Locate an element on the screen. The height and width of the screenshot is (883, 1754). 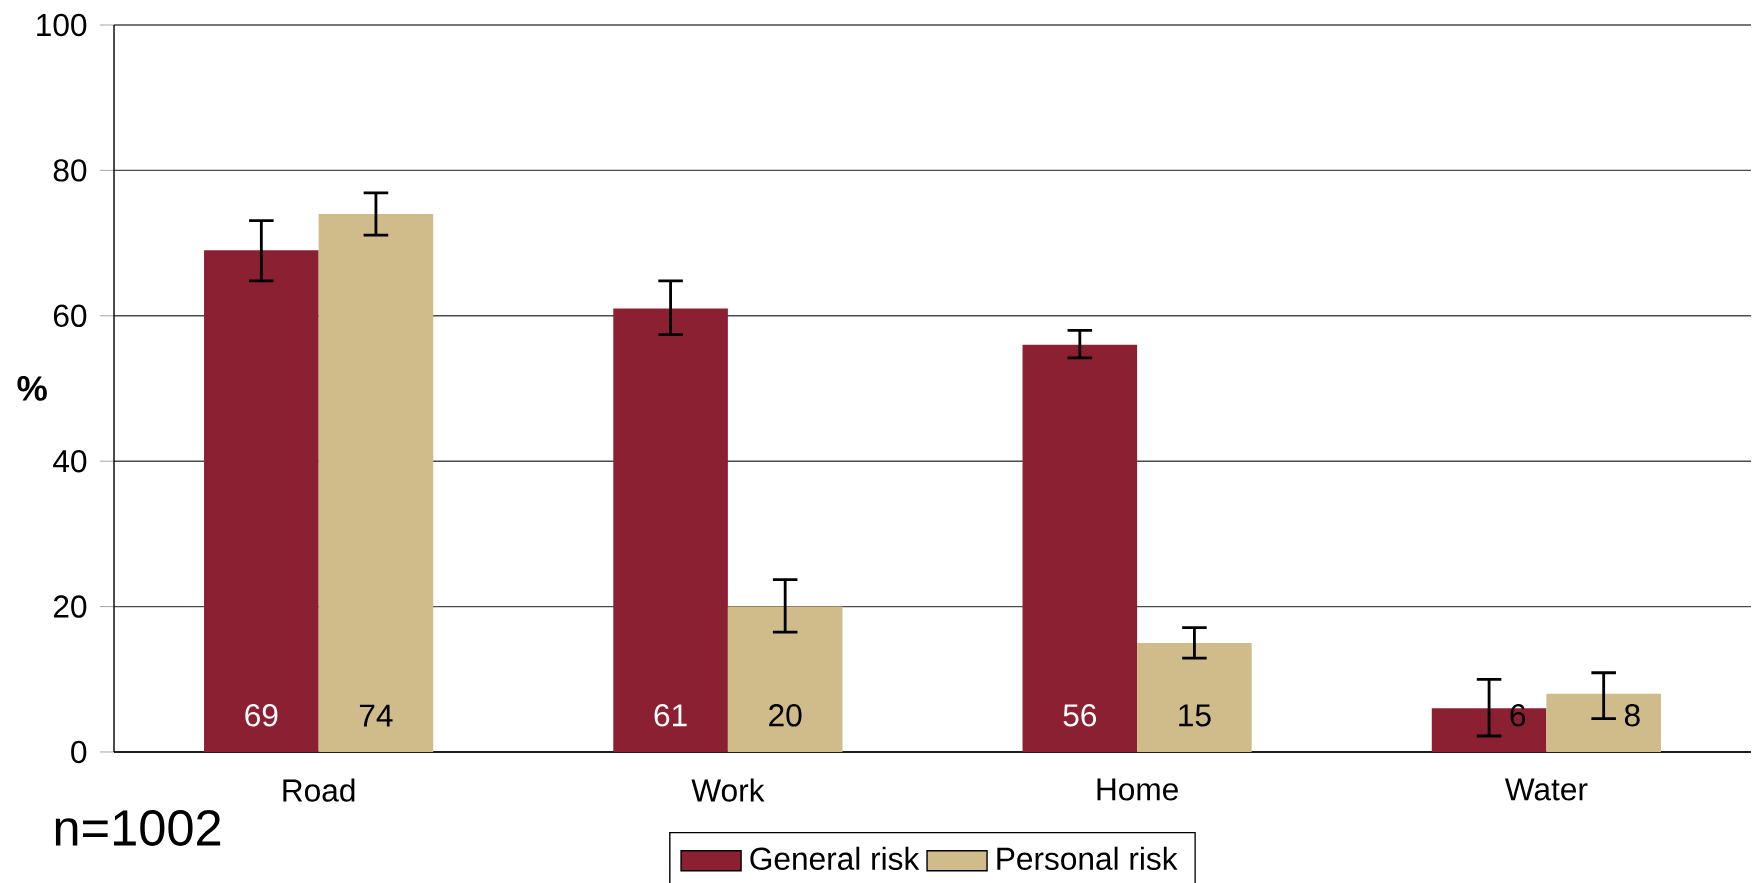
legend-label: General risk is located at coordinates (835, 858).